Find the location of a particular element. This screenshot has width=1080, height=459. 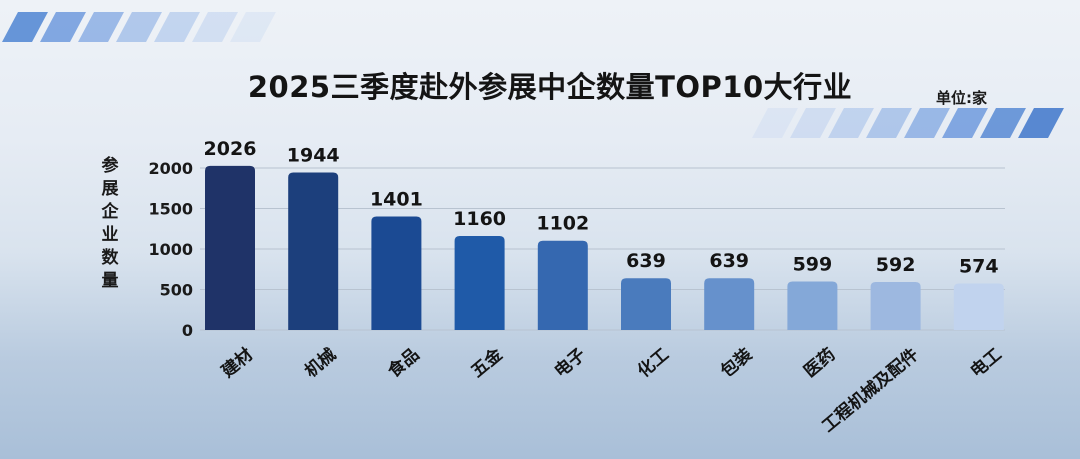

x-tick-label: 机械 is located at coordinates (321, 363).